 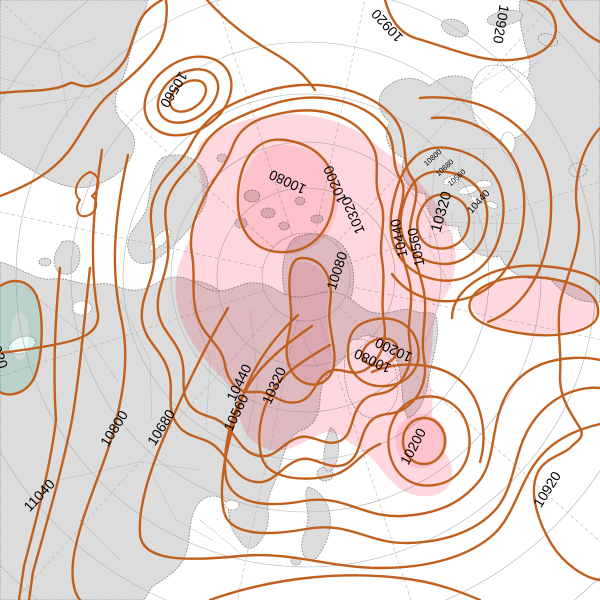 What do you see at coordinates (45, 262) in the screenshot?
I see `landmass-isle2` at bounding box center [45, 262].